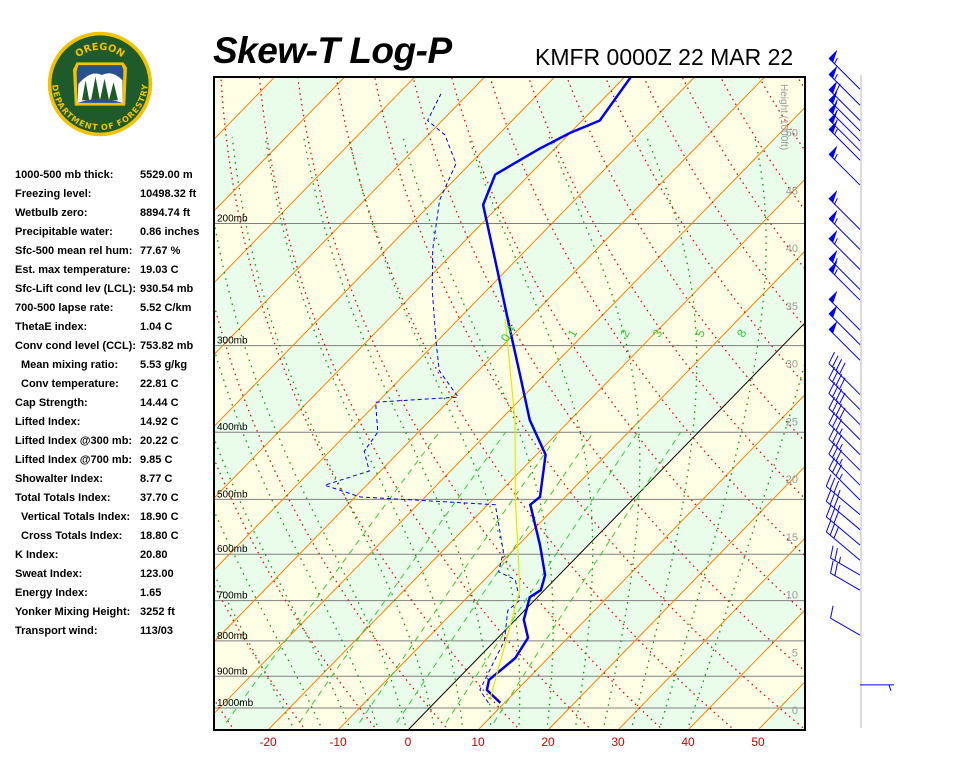 The height and width of the screenshot is (768, 960). What do you see at coordinates (159, 498) in the screenshot?
I see `stat-value: 37.70 C` at bounding box center [159, 498].